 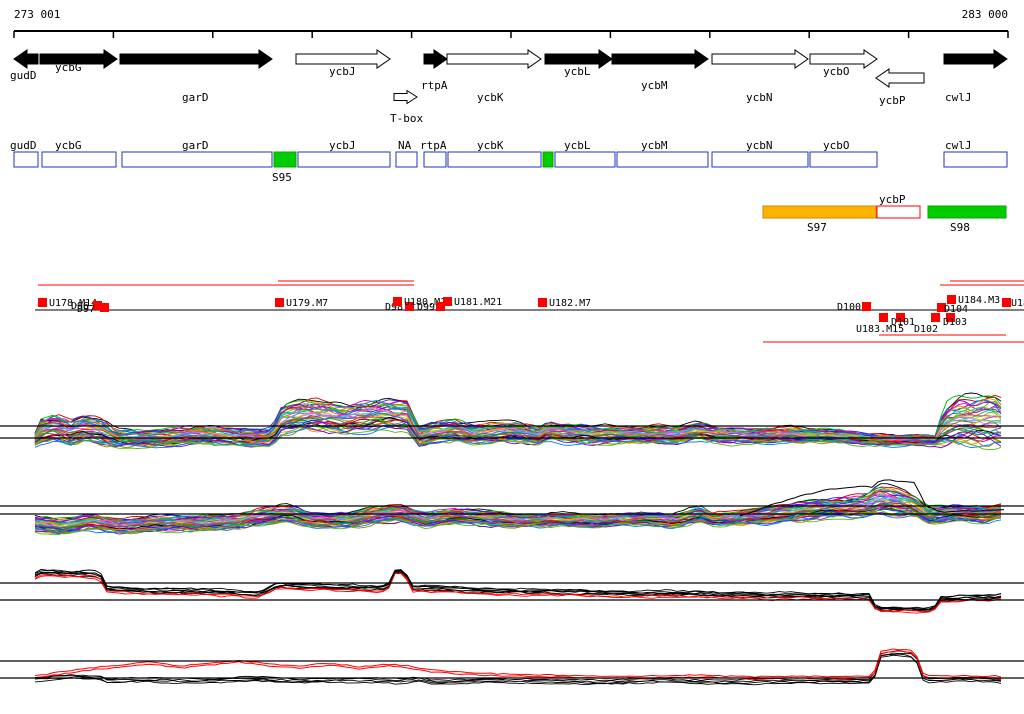 What do you see at coordinates (892, 199) in the screenshot?
I see `segment-bar-label: ycbP` at bounding box center [892, 199].